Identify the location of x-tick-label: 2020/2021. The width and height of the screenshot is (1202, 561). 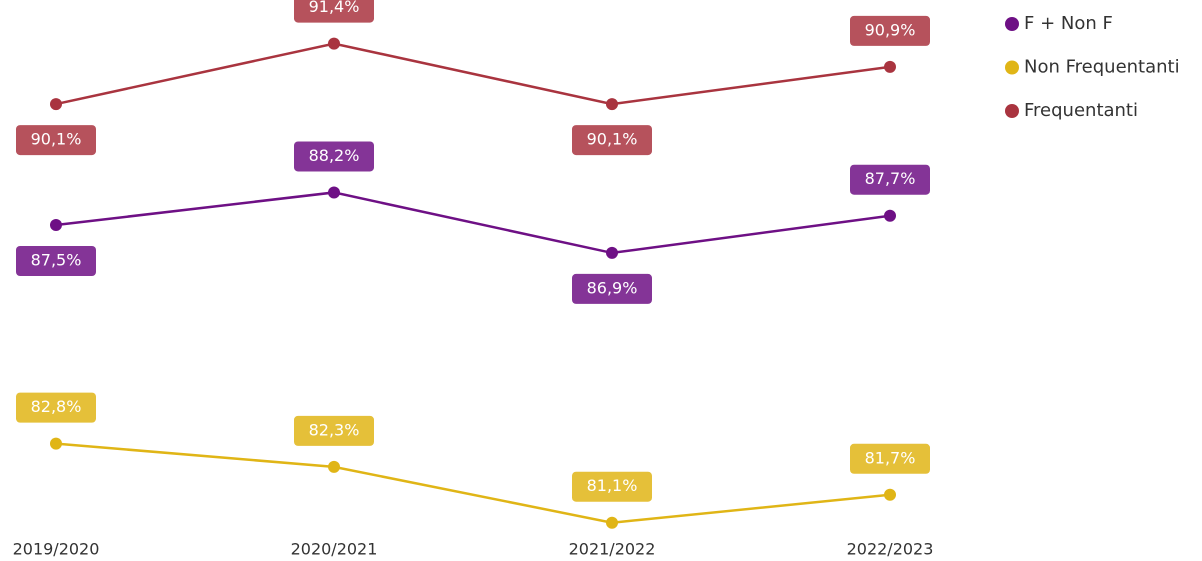
(334, 549).